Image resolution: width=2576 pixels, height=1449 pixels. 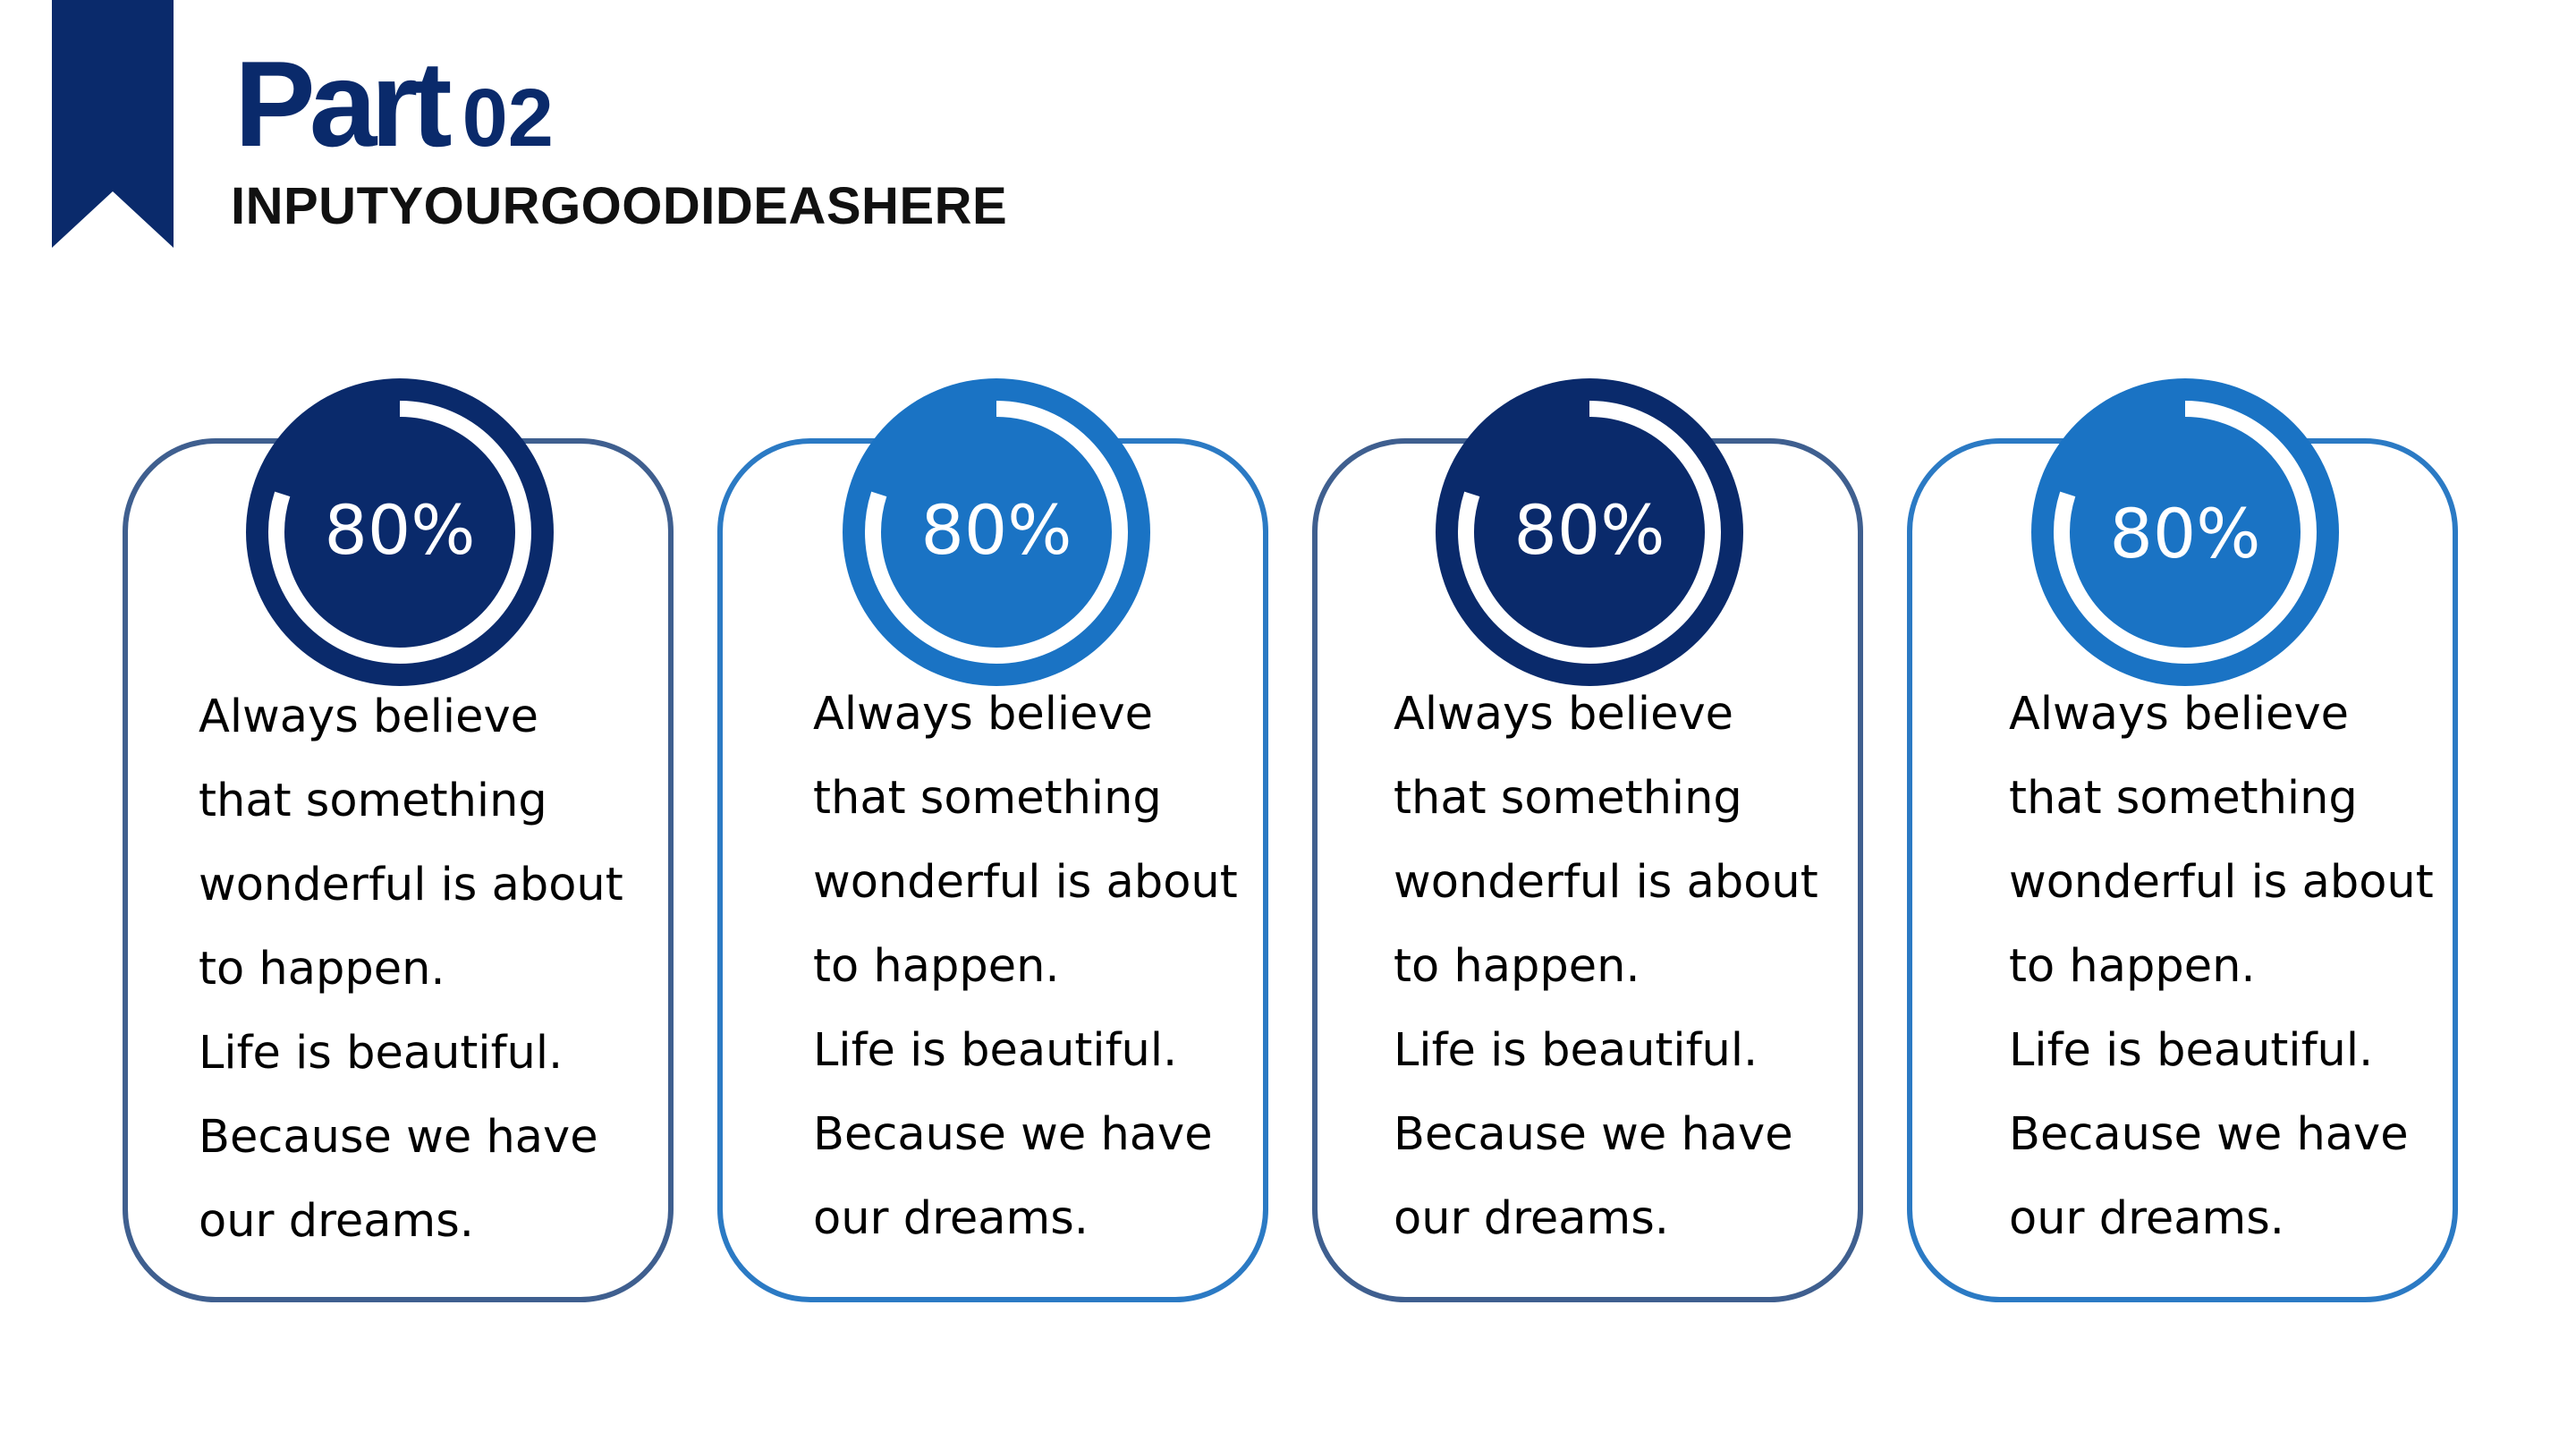 I want to click on progress-percent-label-1: 80%, so click(x=400, y=530).